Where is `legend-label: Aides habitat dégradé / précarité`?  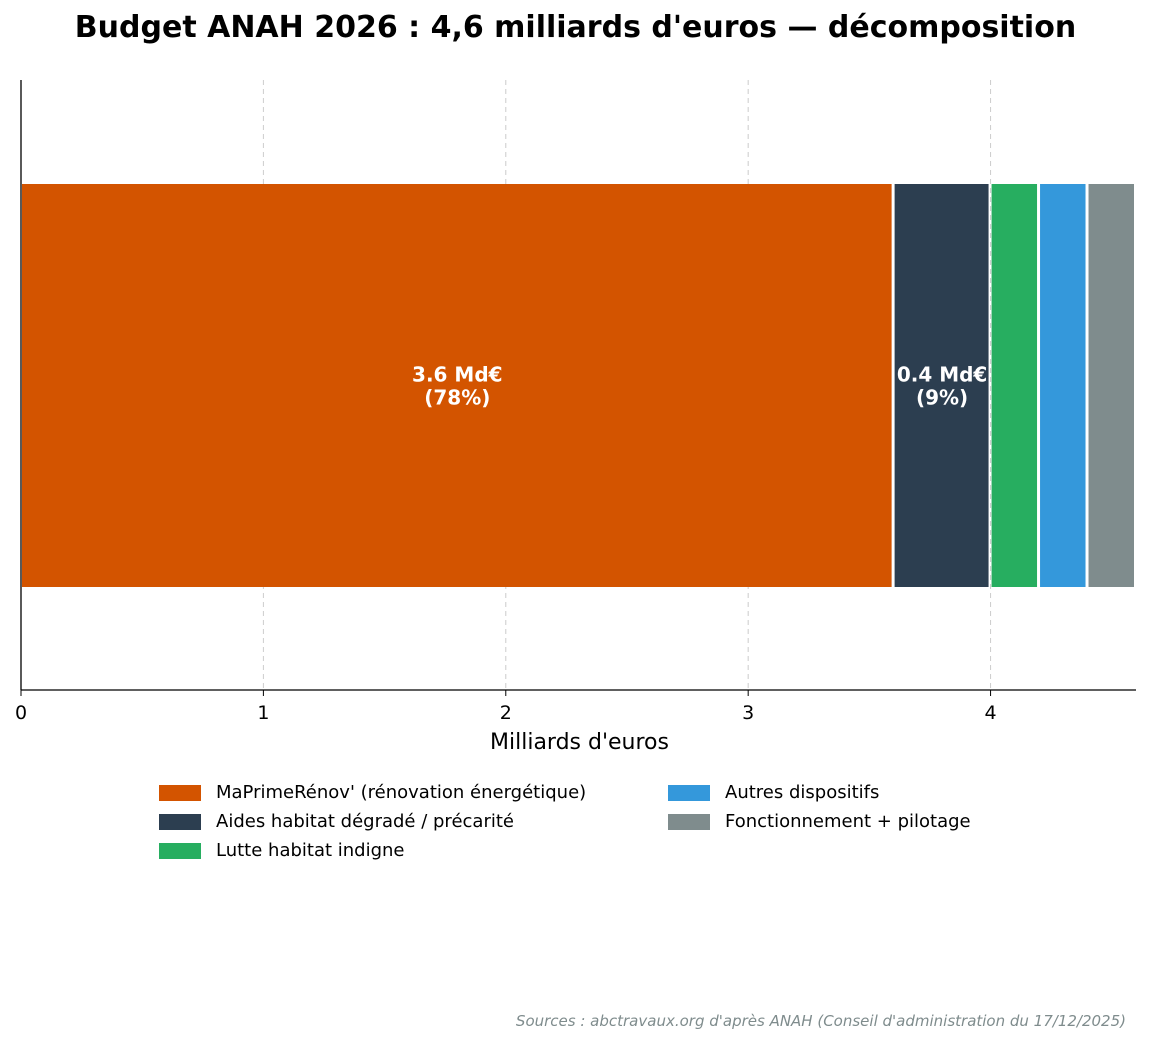 legend-label: Aides habitat dégradé / précarité is located at coordinates (365, 821).